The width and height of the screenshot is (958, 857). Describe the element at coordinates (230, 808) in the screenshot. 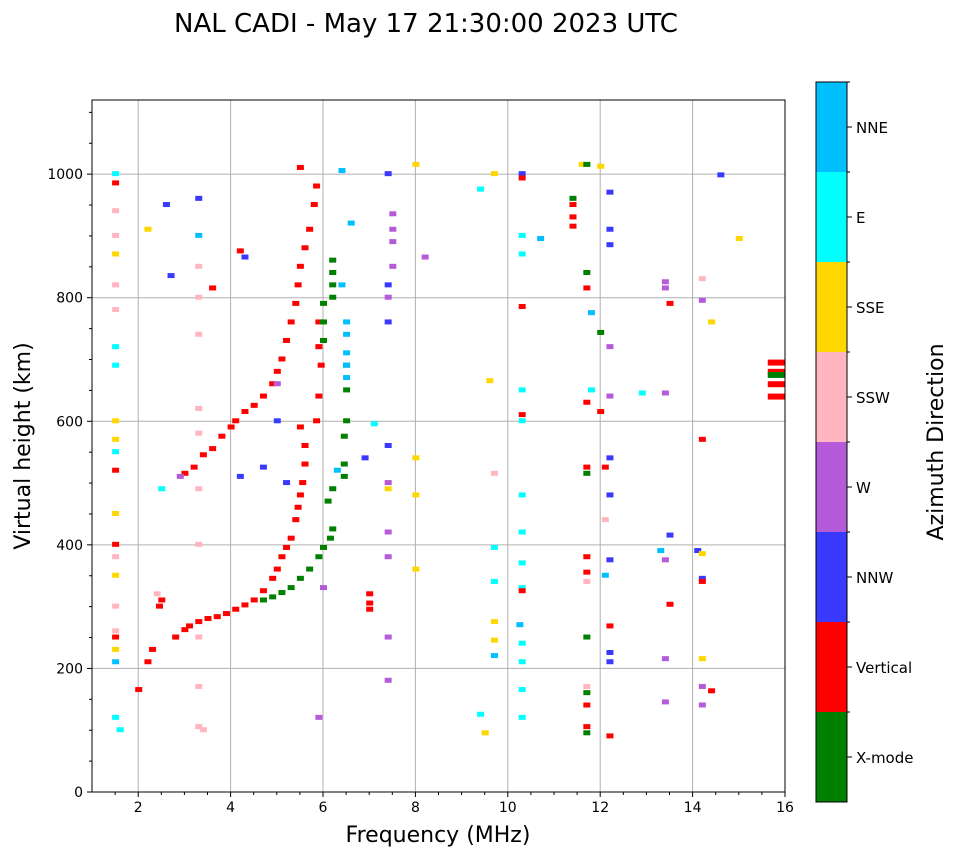

I see `x-tick-label: 4` at that location.